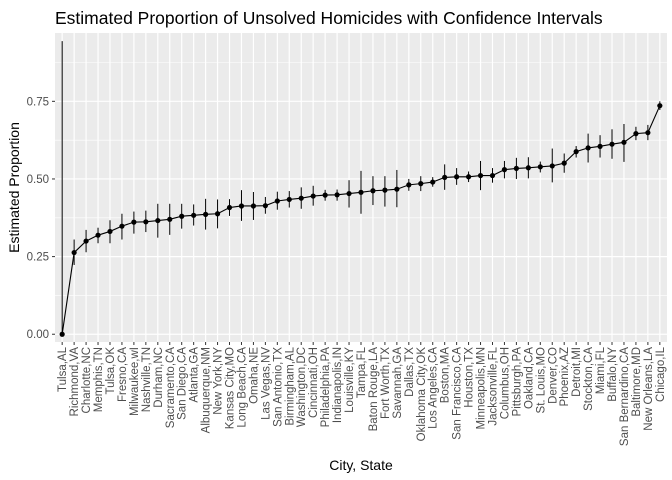  I want to click on x-tick-label: Miami,FL, so click(601, 370).